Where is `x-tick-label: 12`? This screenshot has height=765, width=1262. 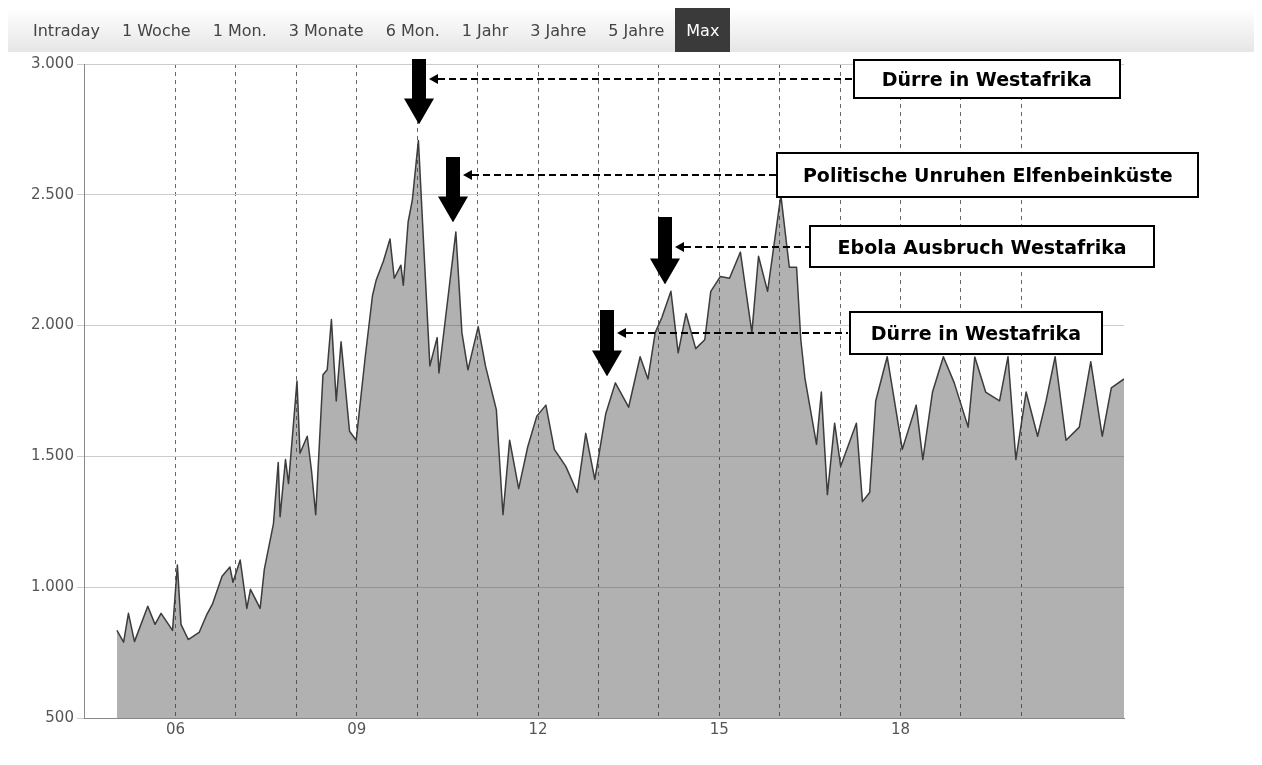 x-tick-label: 12 is located at coordinates (538, 728).